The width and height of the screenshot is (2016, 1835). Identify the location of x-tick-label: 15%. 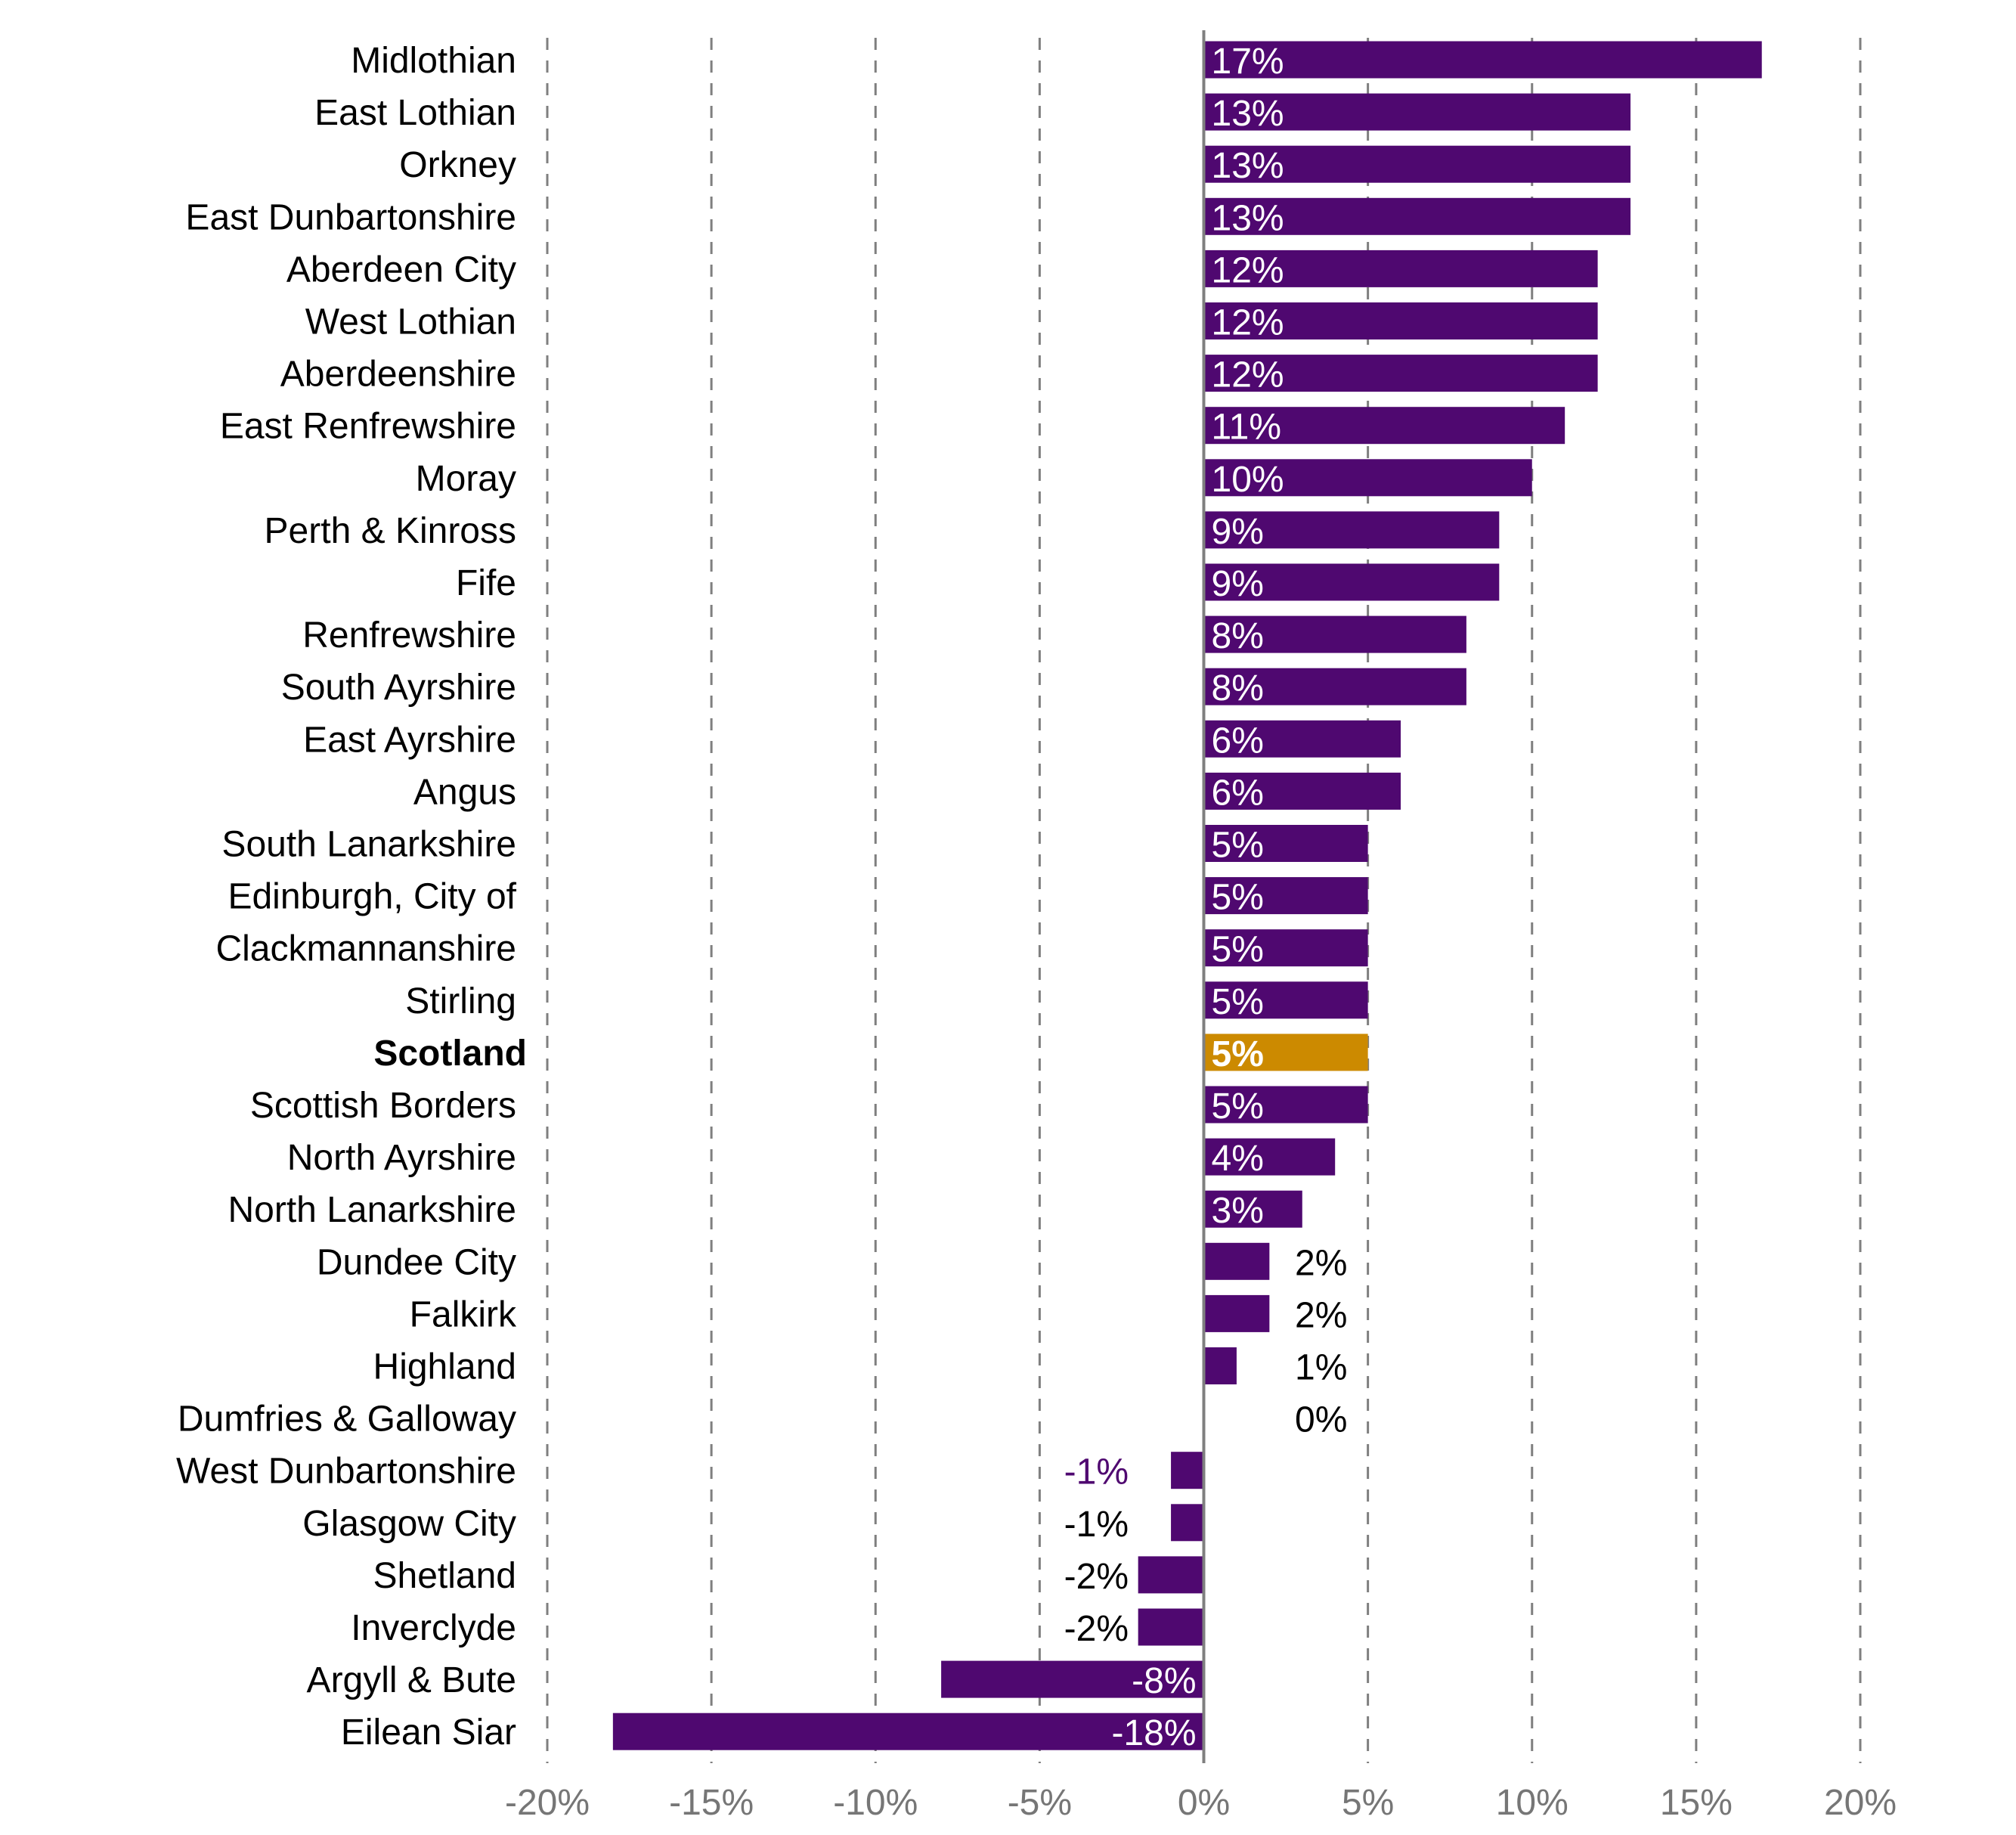
(1696, 1803).